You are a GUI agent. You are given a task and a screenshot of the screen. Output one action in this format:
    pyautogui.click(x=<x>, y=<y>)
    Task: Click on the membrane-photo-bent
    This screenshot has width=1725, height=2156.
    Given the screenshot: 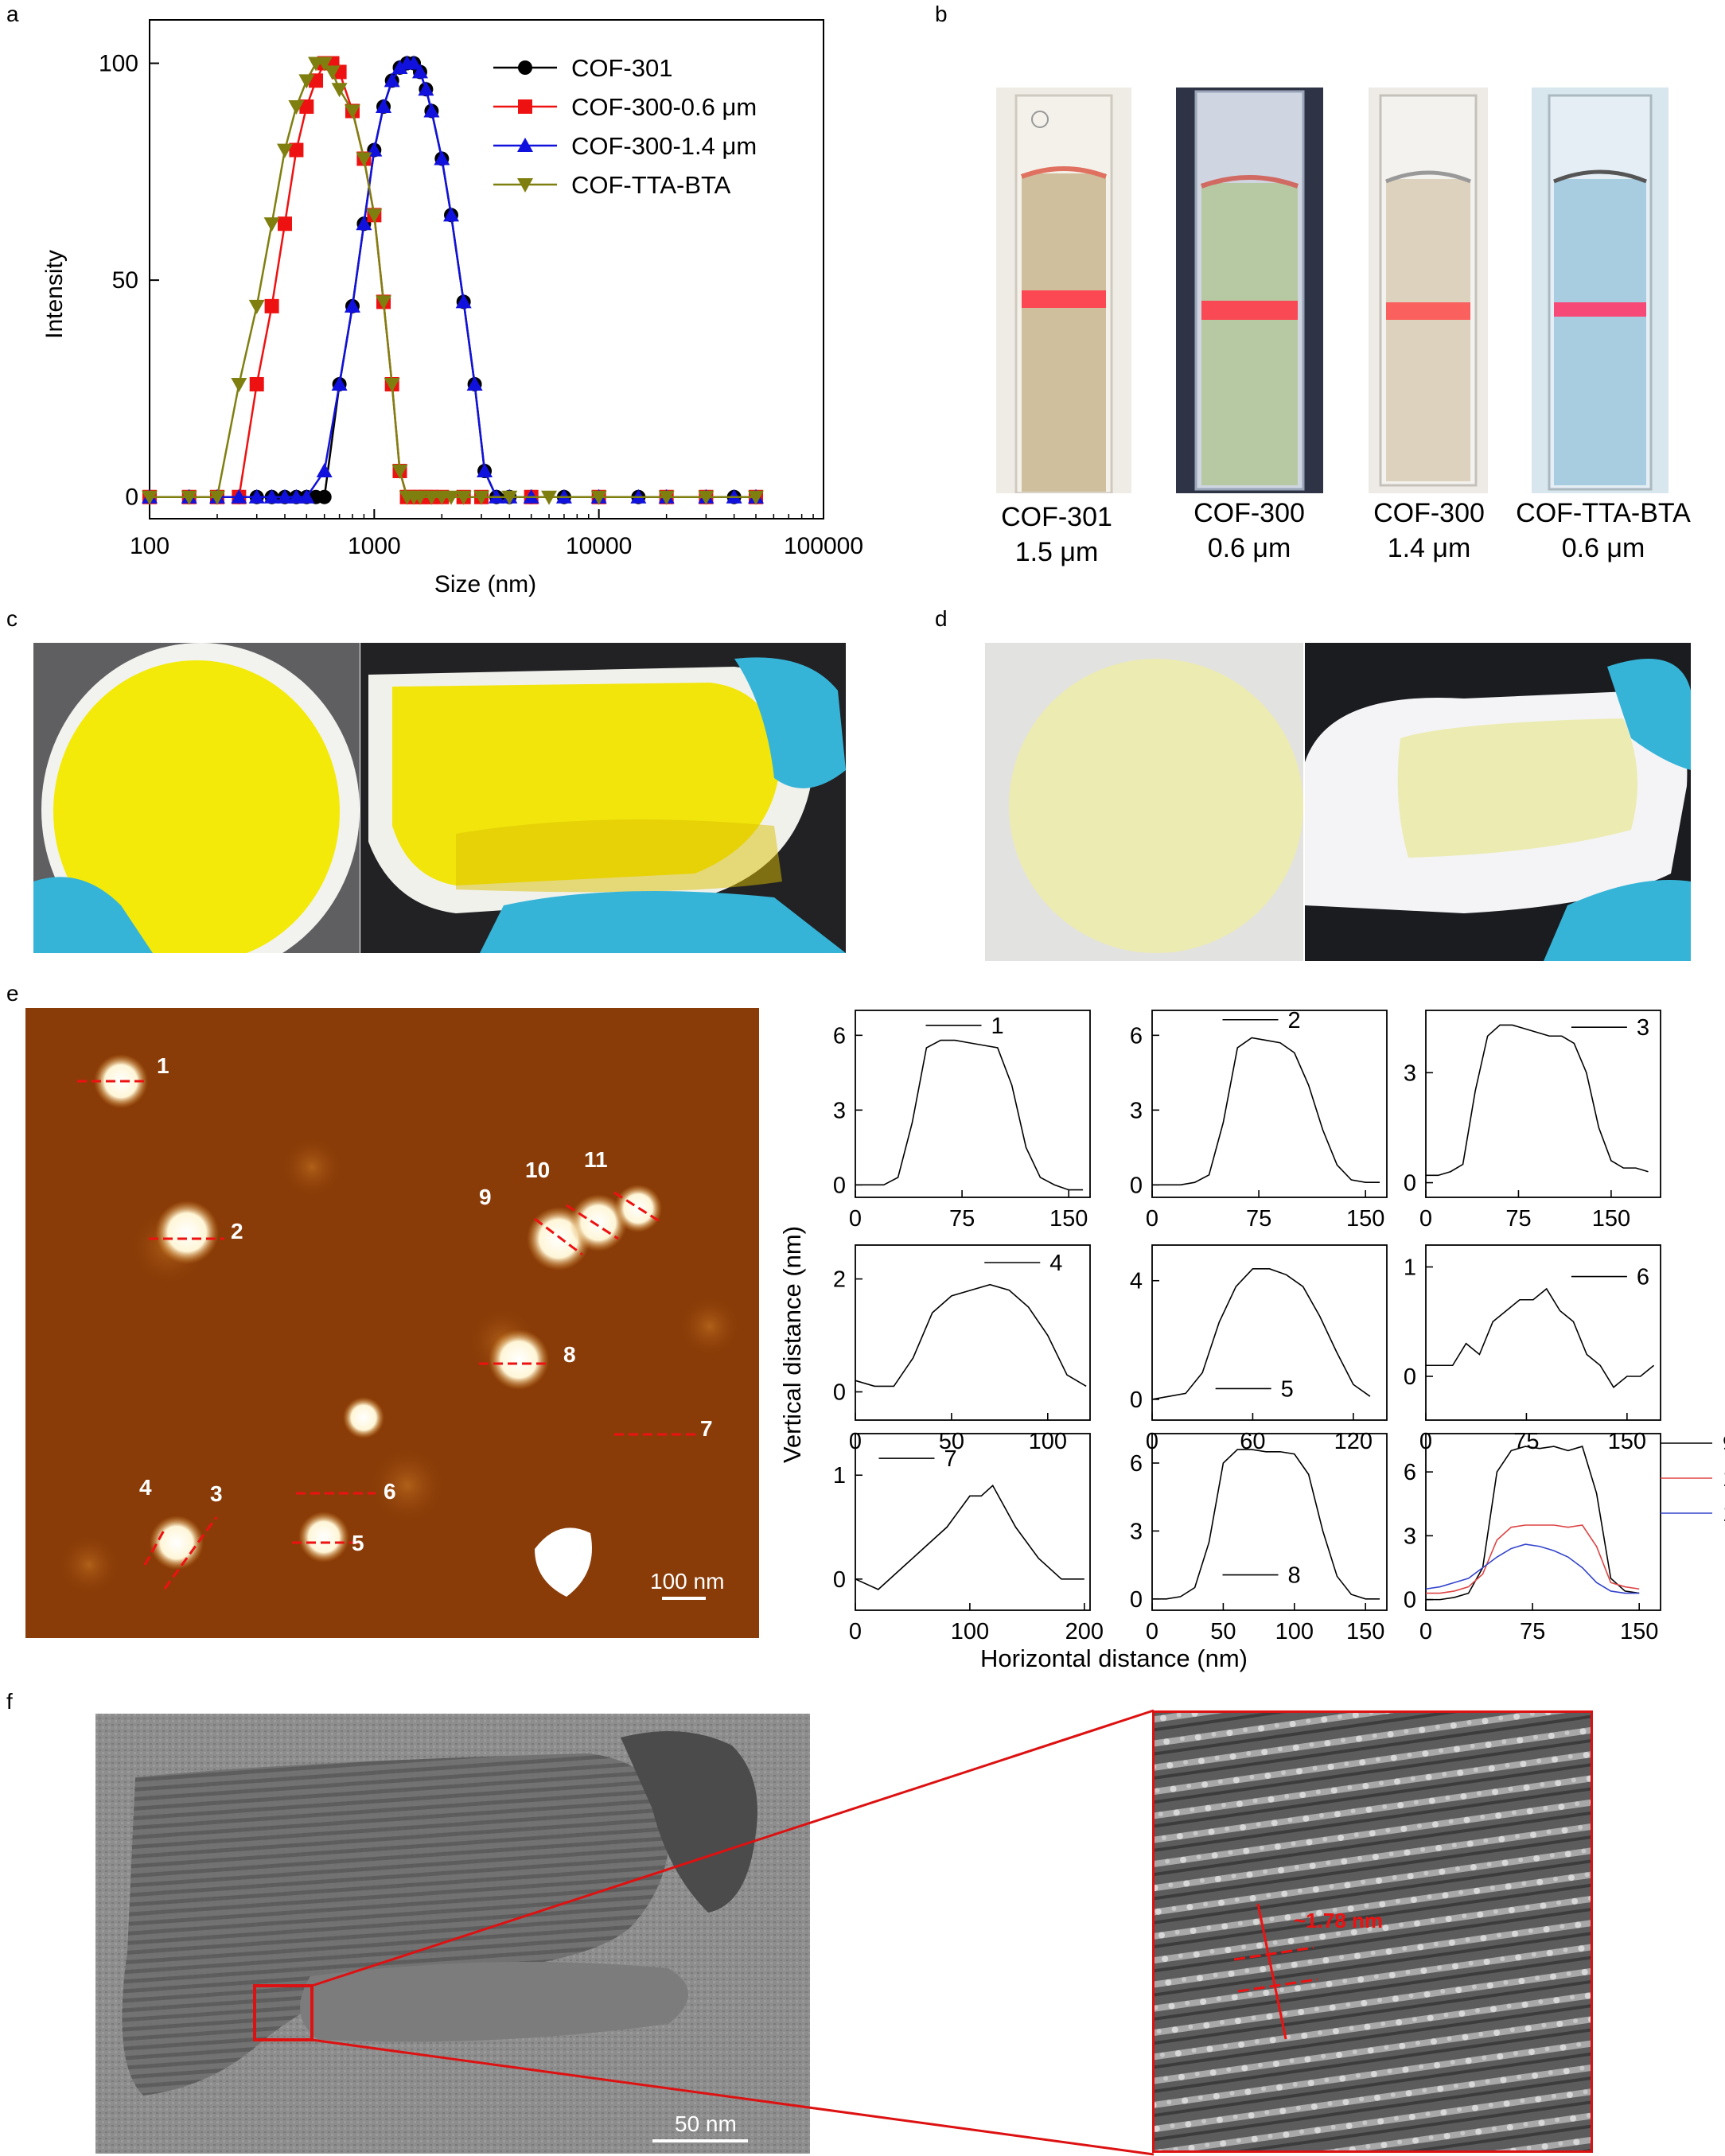 What is the action you would take?
    pyautogui.click(x=603, y=798)
    